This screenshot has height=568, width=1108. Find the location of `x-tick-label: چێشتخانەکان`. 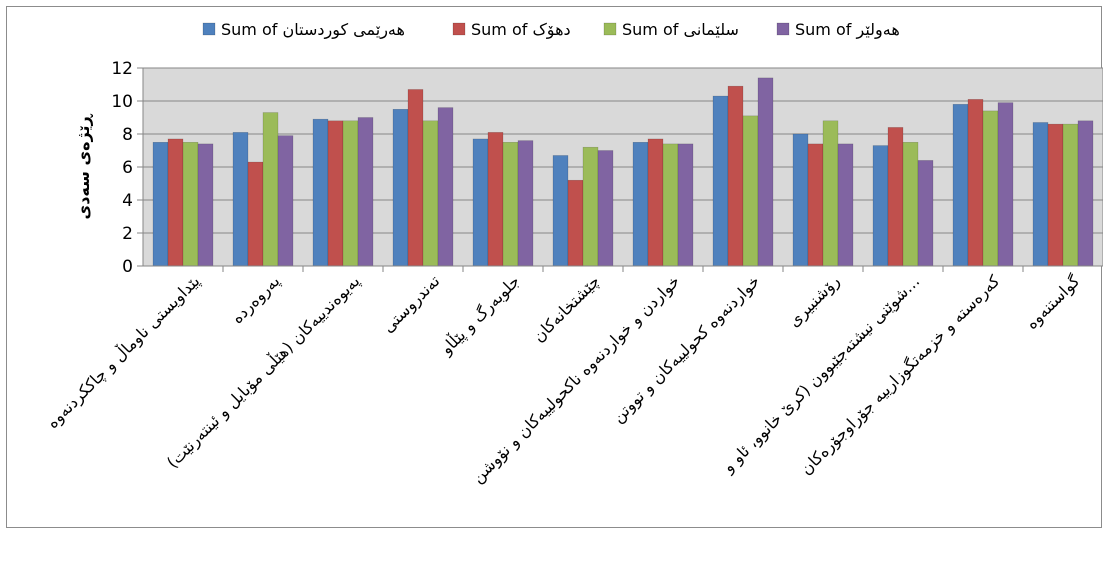

x-tick-label: چێشتخانەکان is located at coordinates (566, 308).